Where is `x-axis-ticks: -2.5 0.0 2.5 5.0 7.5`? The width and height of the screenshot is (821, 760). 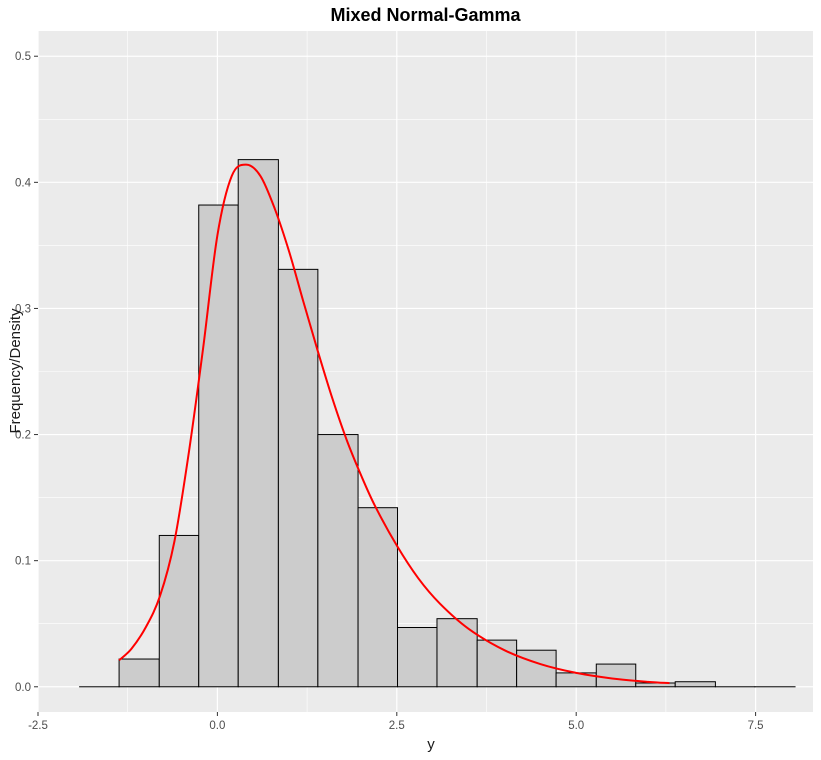 x-axis-ticks: -2.5 0.0 2.5 5.0 7.5 is located at coordinates (396, 722).